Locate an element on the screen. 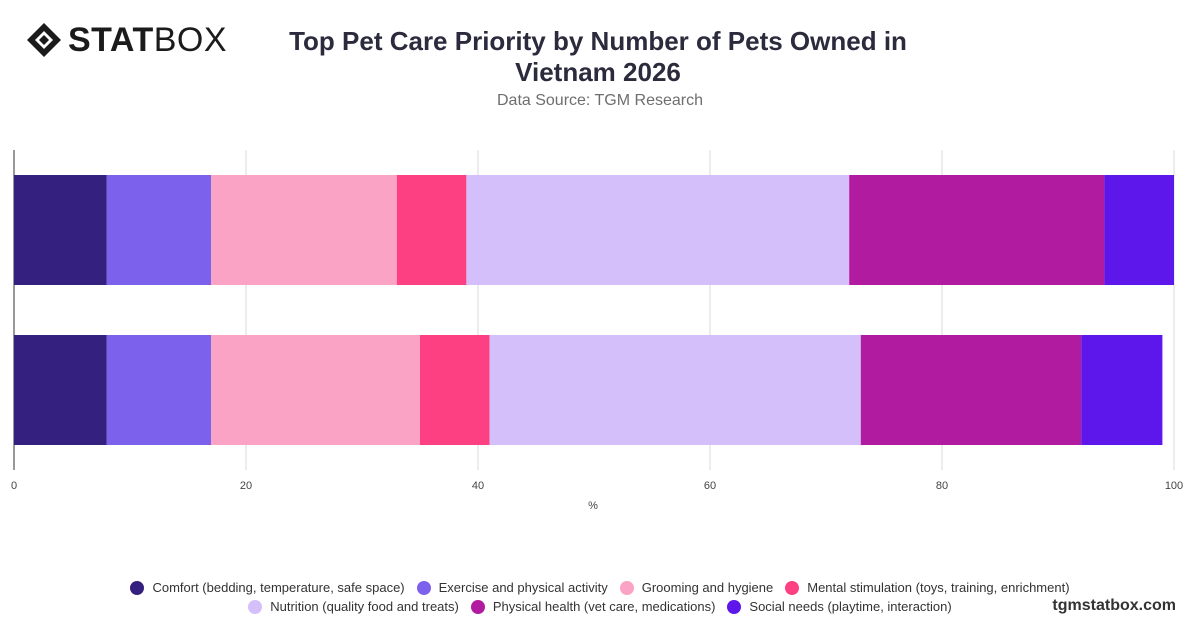  x-tick-label: 40 is located at coordinates (478, 486).